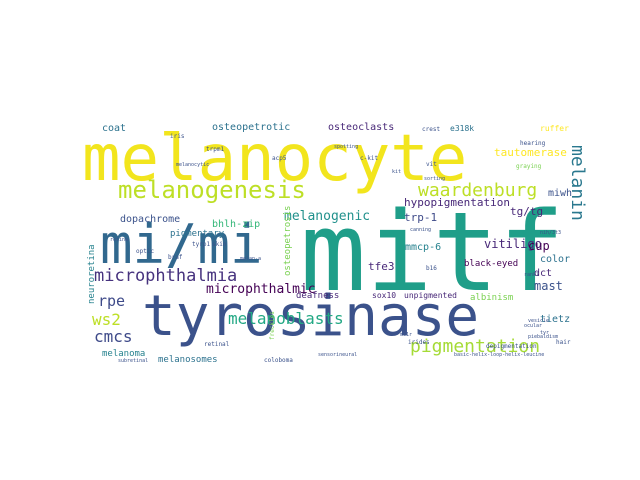 This screenshot has width=640, height=480. I want to click on word-melanosomes: melanosomes, so click(188, 360).